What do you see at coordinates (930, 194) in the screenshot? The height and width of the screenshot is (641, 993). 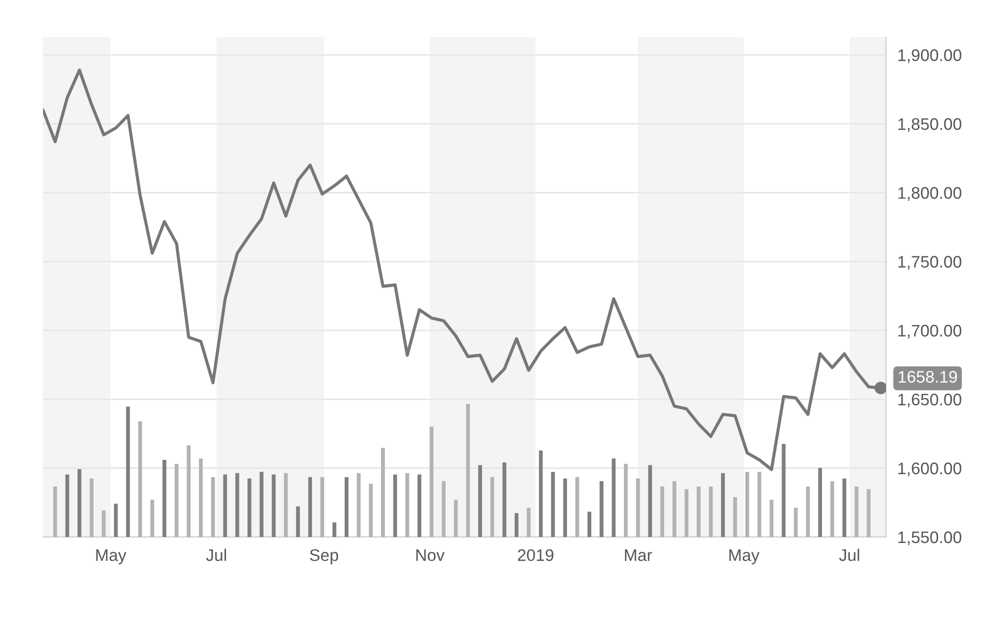 I see `y-tick-label: 1,800.00` at bounding box center [930, 194].